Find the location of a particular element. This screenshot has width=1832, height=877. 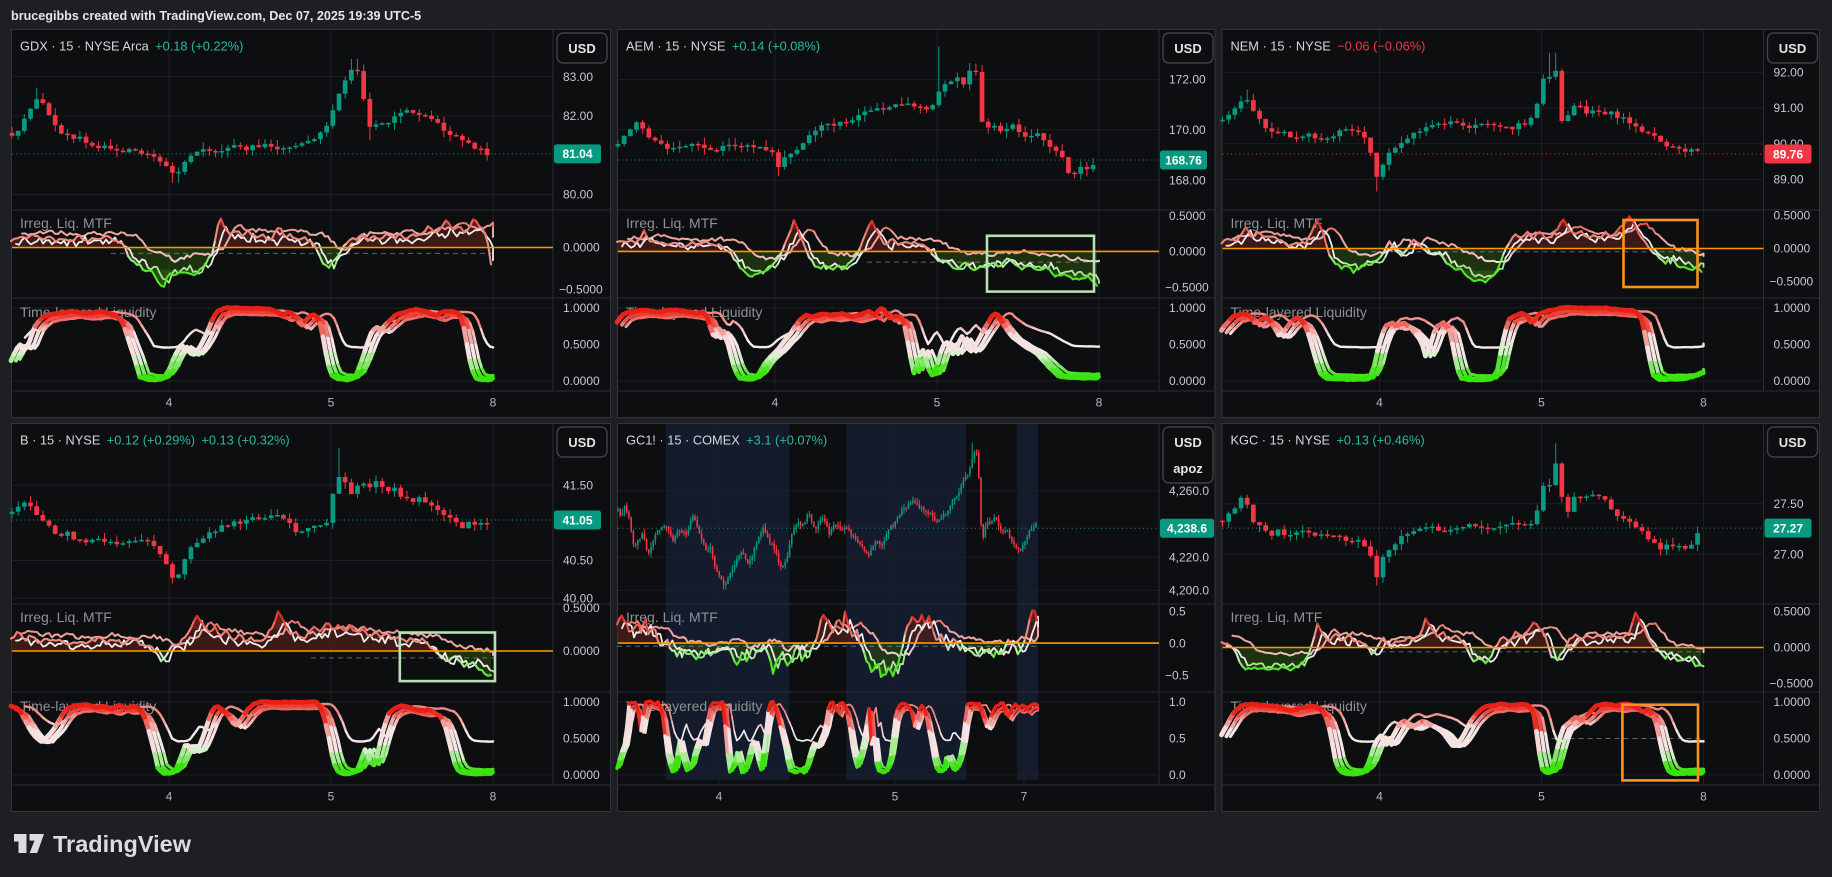

svg-text: 170.00 is located at coordinates (1187, 130).